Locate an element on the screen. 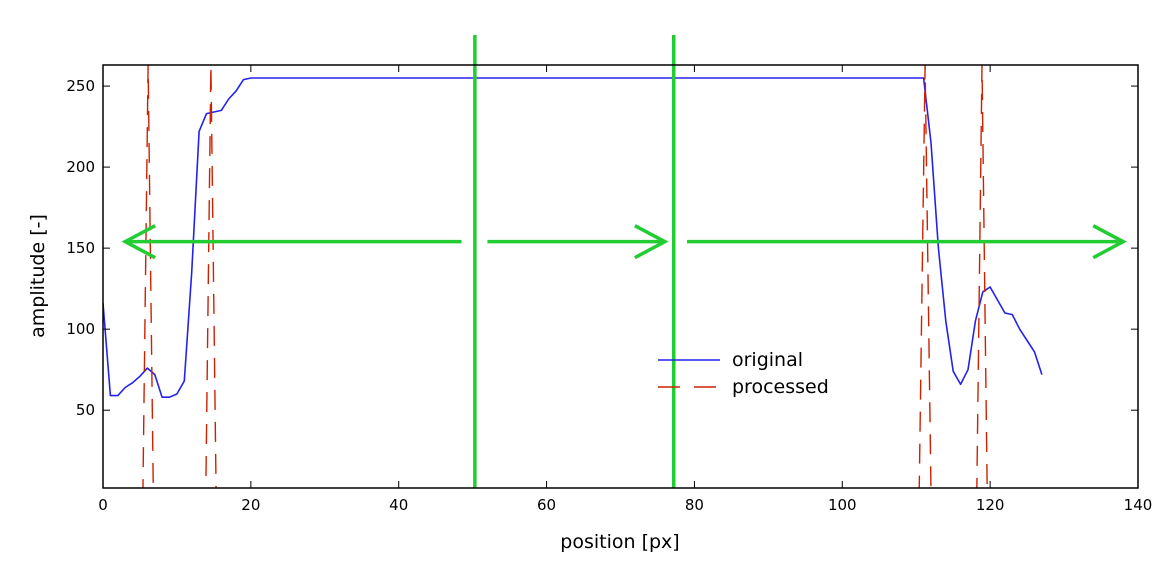 The height and width of the screenshot is (561, 1167). y-tick-label: 50 is located at coordinates (85, 410).